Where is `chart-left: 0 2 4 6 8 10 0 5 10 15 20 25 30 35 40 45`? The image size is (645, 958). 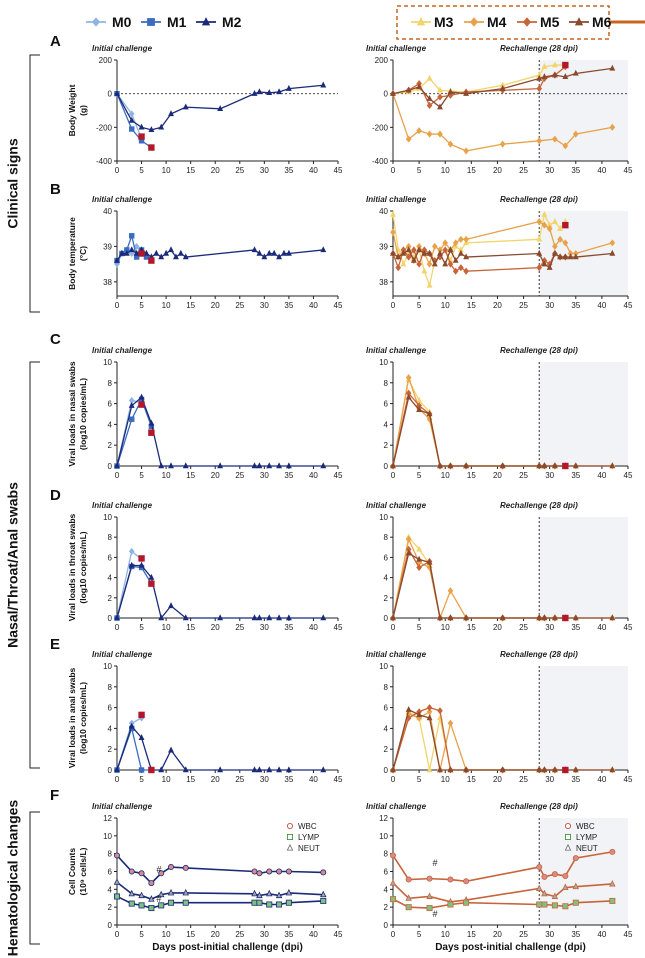
chart-left: 0 2 4 6 8 10 0 5 10 15 20 25 30 35 40 45 is located at coordinates (223, 723).